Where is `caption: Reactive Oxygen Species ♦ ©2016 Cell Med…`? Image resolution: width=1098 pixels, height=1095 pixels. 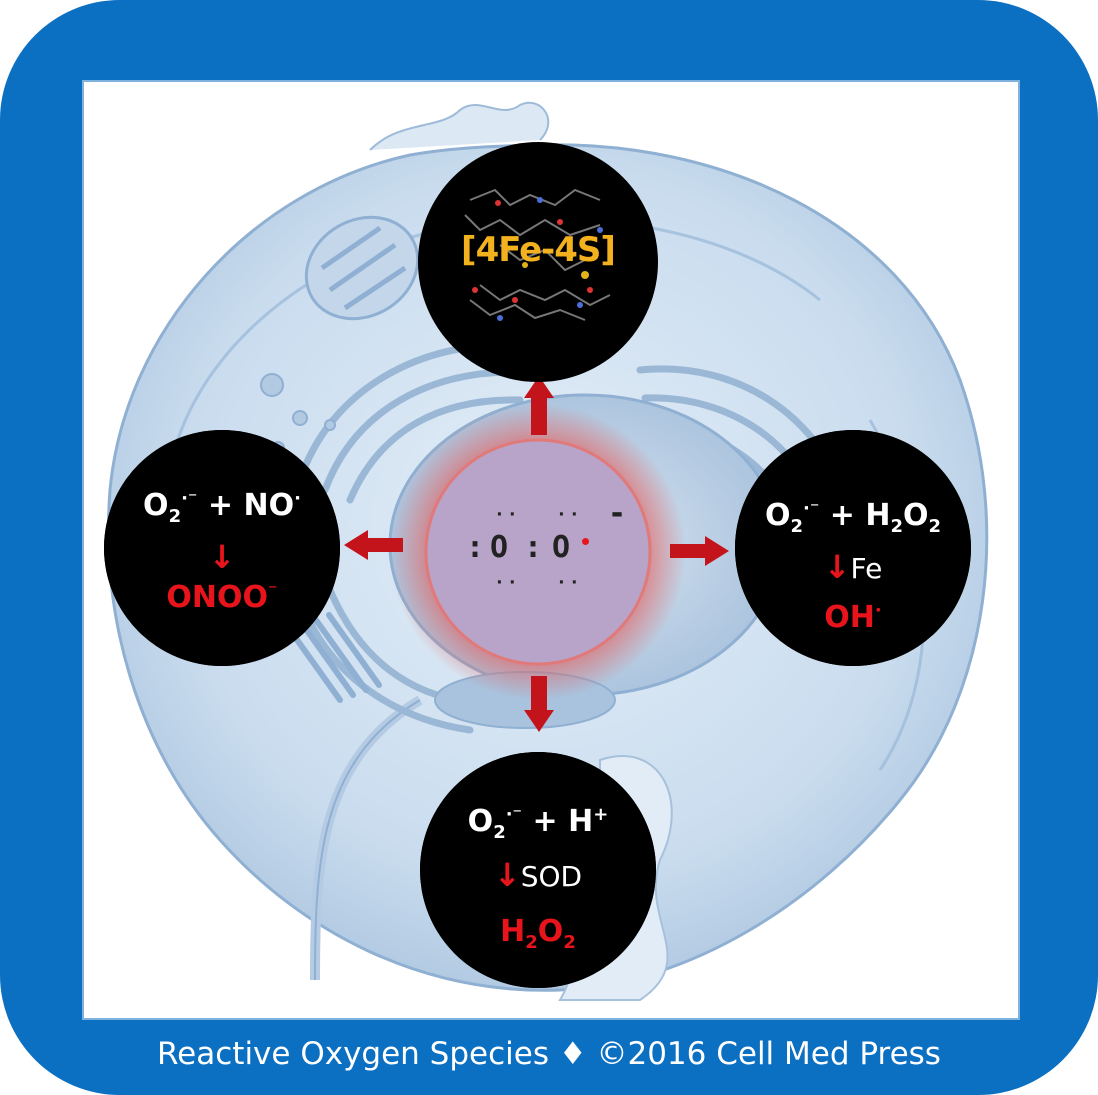 caption: Reactive Oxygen Species ♦ ©2016 Cell Med… is located at coordinates (549, 1054).